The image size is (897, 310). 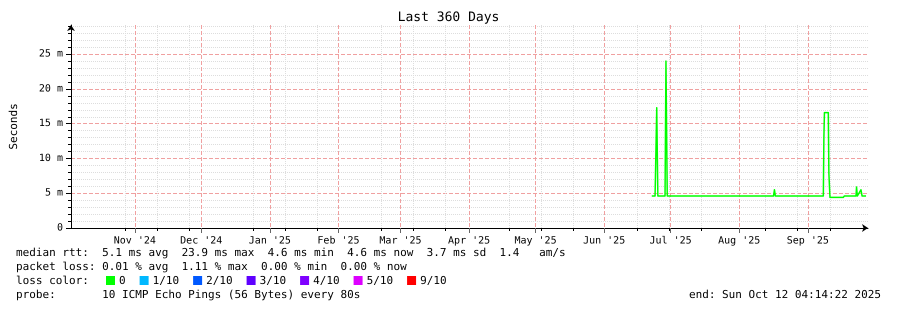 What do you see at coordinates (13, 126) in the screenshot?
I see `y-axis-title: Seconds` at bounding box center [13, 126].